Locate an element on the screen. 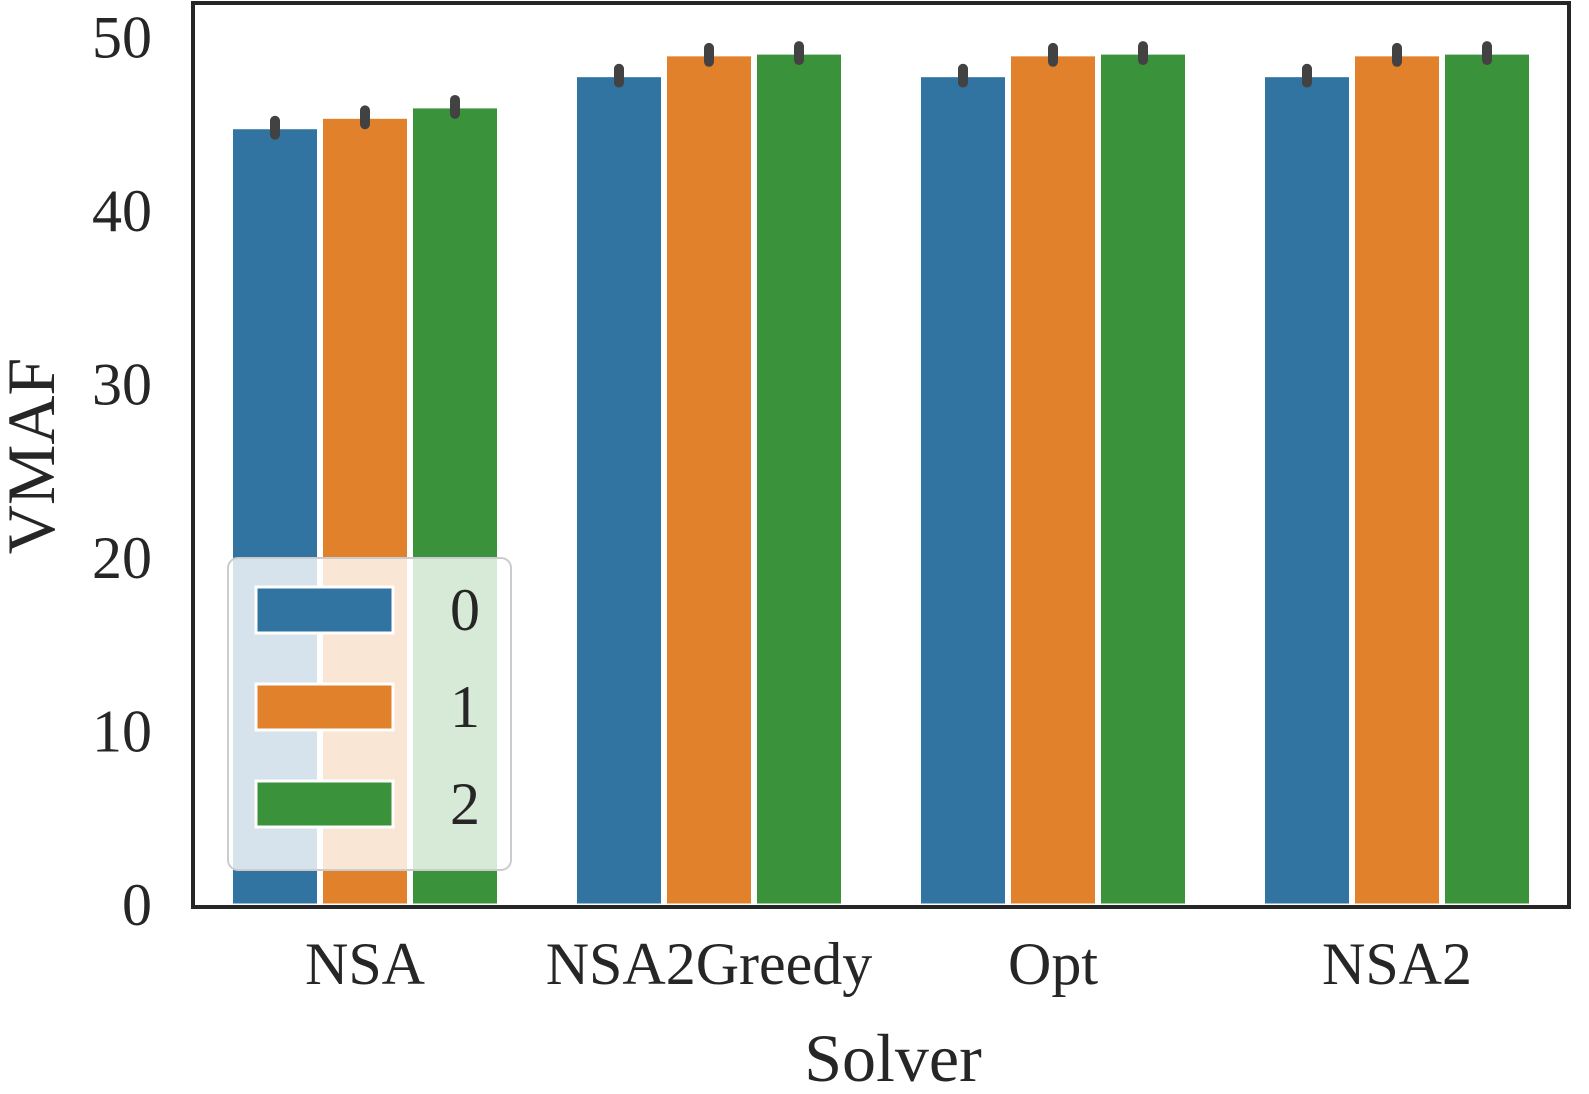 This screenshot has width=1589, height=1094. y-tick-label-20: 20 is located at coordinates (122, 558).